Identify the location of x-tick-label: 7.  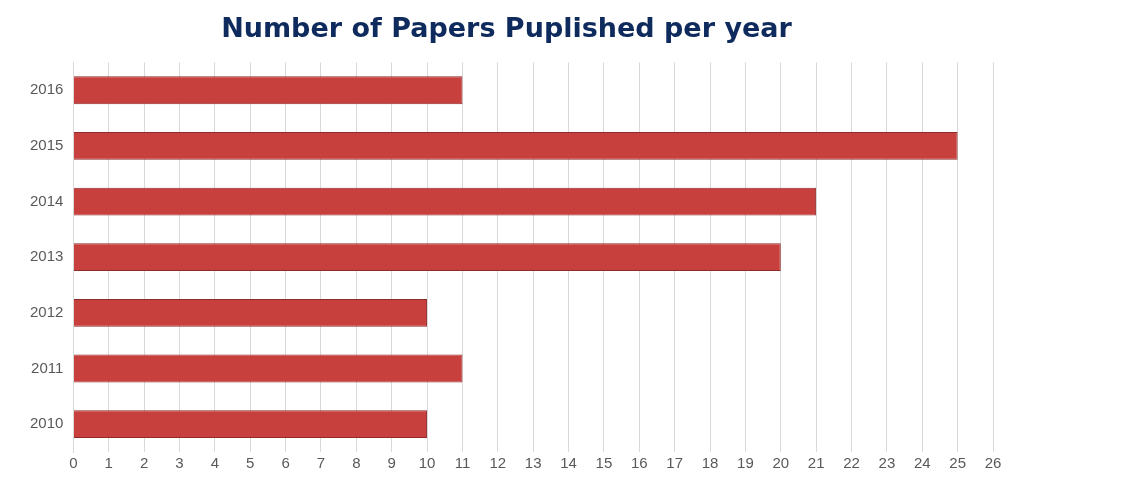
(321, 463).